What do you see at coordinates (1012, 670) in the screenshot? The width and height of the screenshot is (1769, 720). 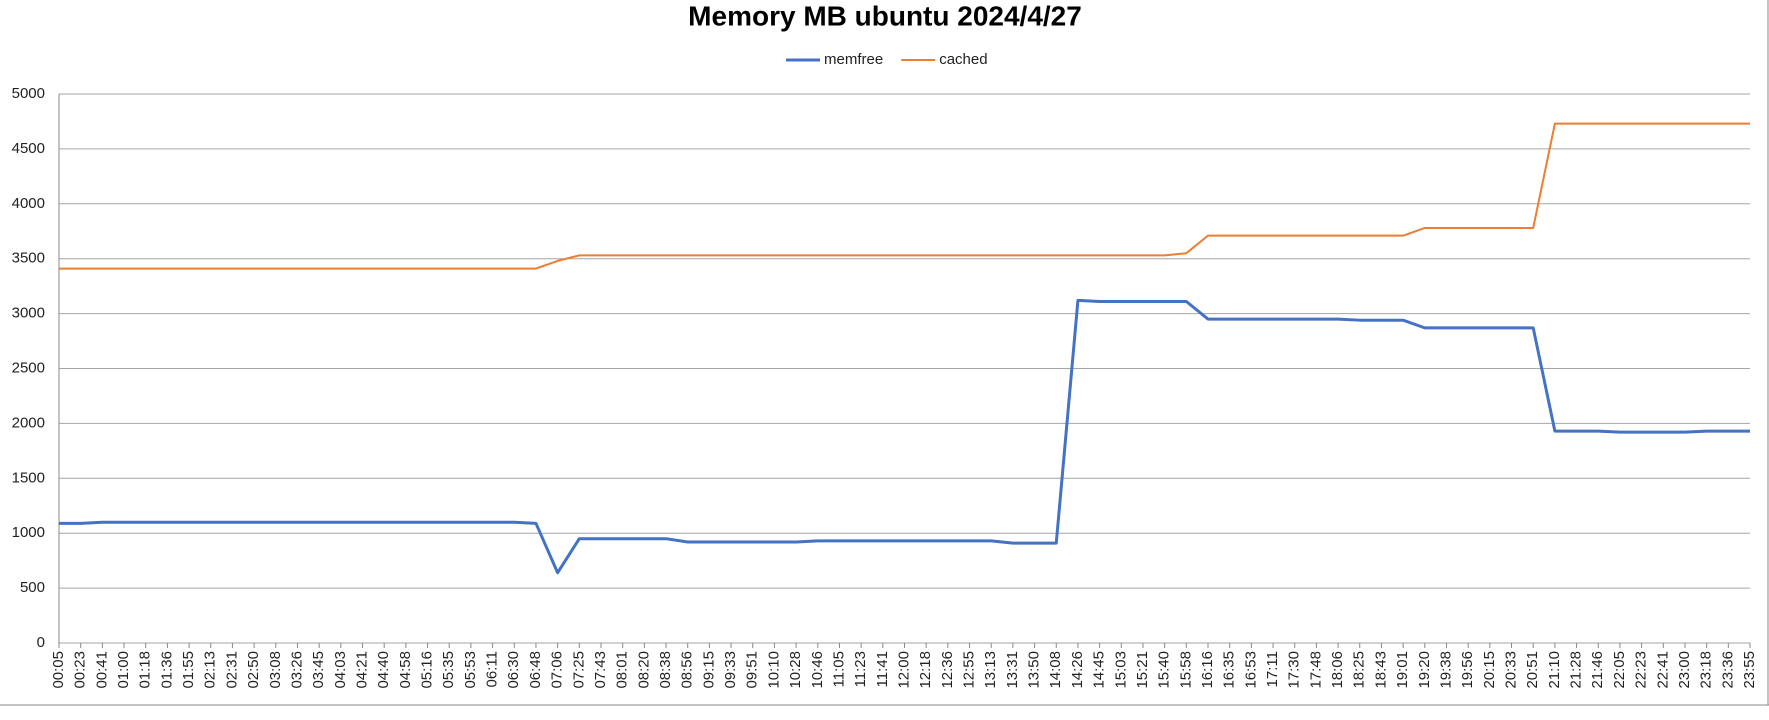 I see `x-tick-label: 13:31` at bounding box center [1012, 670].